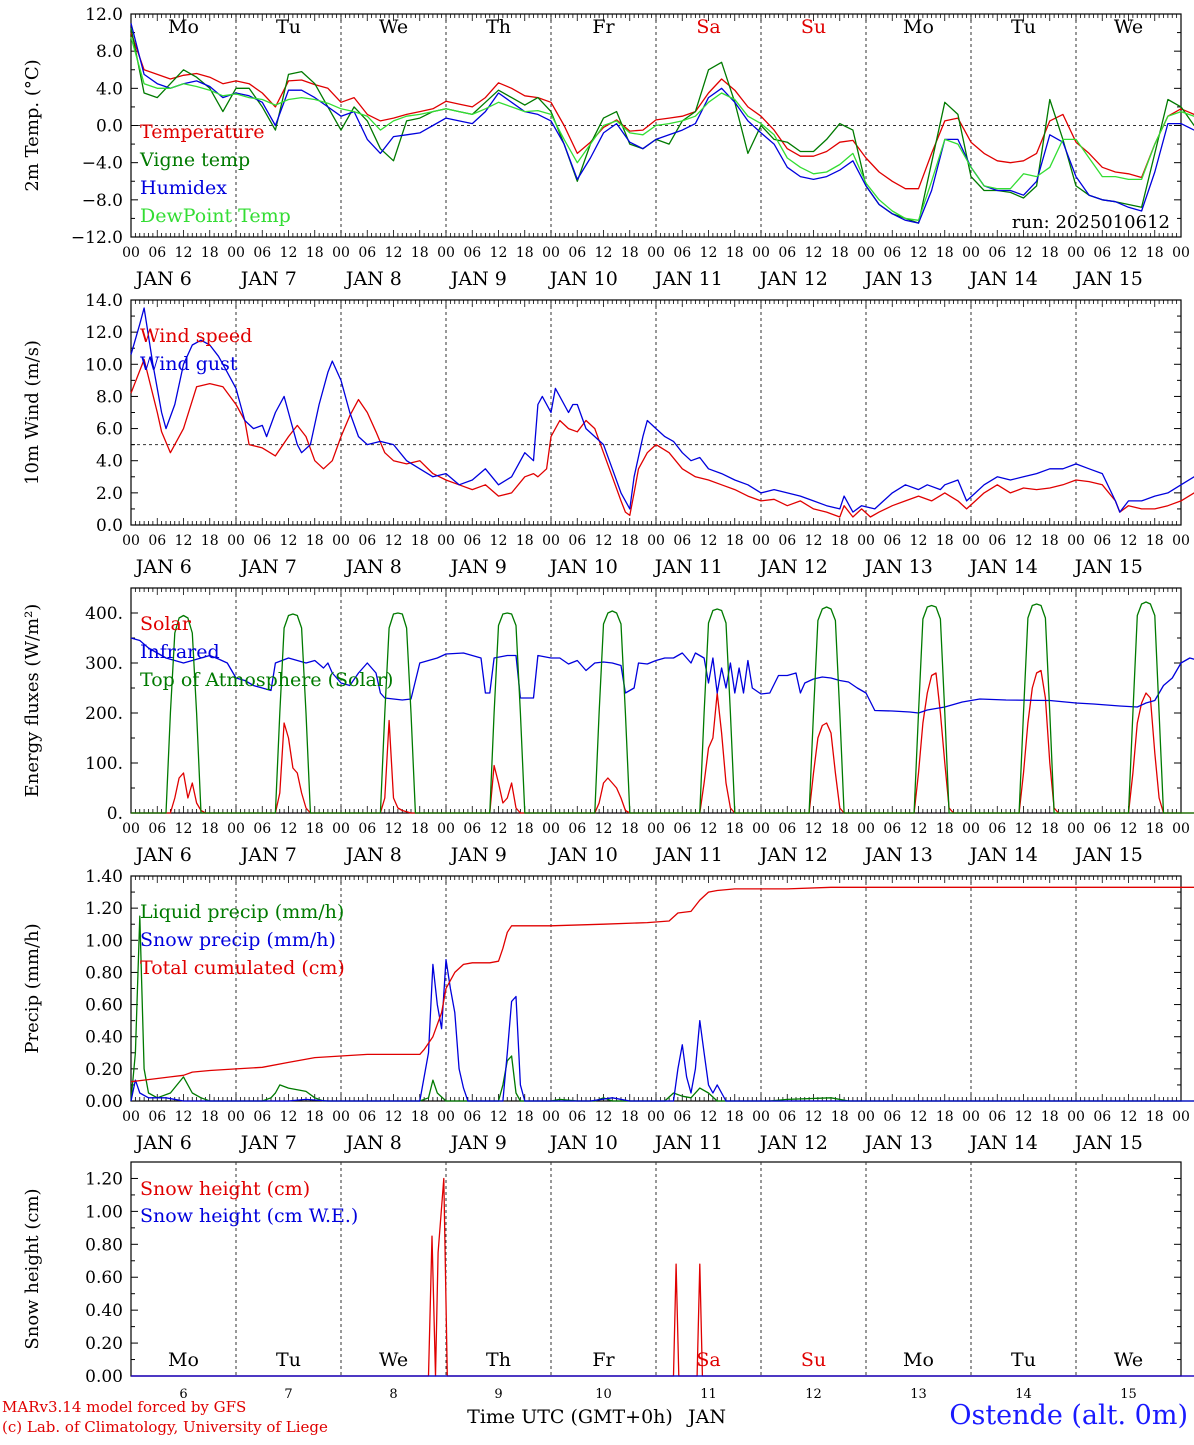 The height and width of the screenshot is (1445, 1194). Describe the element at coordinates (109, 462) in the screenshot. I see `y-tick-label: 4.0` at that location.